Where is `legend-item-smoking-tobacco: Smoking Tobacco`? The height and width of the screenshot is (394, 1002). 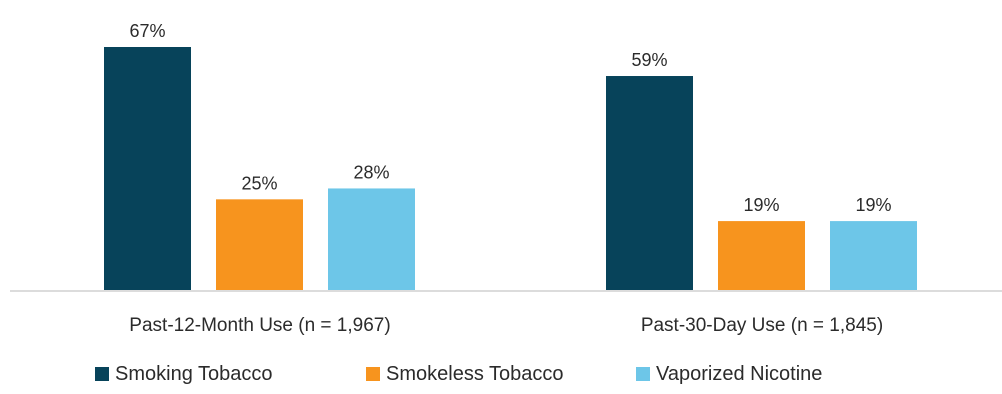 legend-item-smoking-tobacco: Smoking Tobacco is located at coordinates (184, 374).